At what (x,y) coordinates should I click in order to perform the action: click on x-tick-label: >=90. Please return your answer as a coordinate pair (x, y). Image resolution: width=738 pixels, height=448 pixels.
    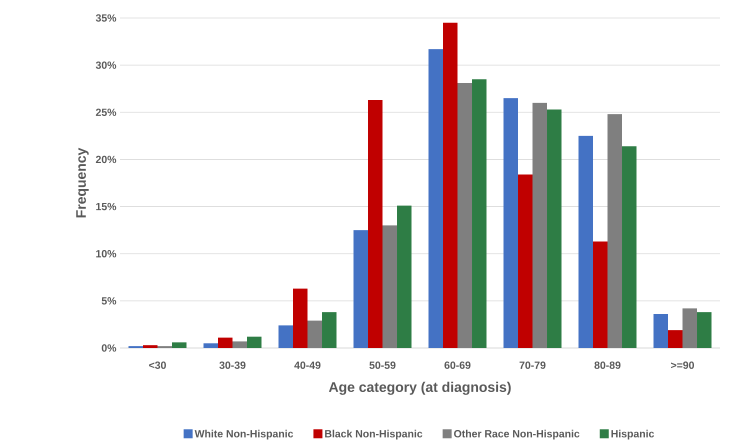
    Looking at the image, I should click on (682, 365).